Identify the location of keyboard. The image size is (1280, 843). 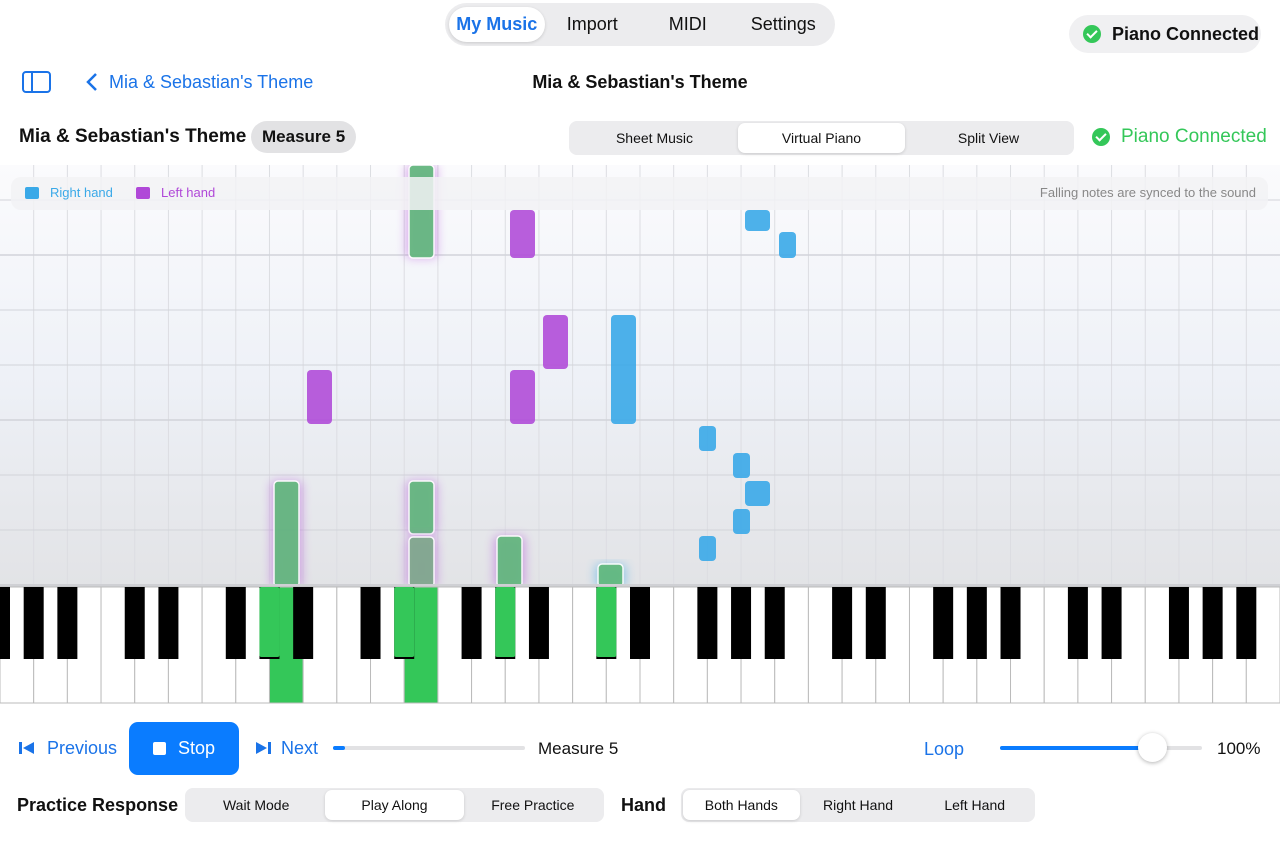
(640, 644).